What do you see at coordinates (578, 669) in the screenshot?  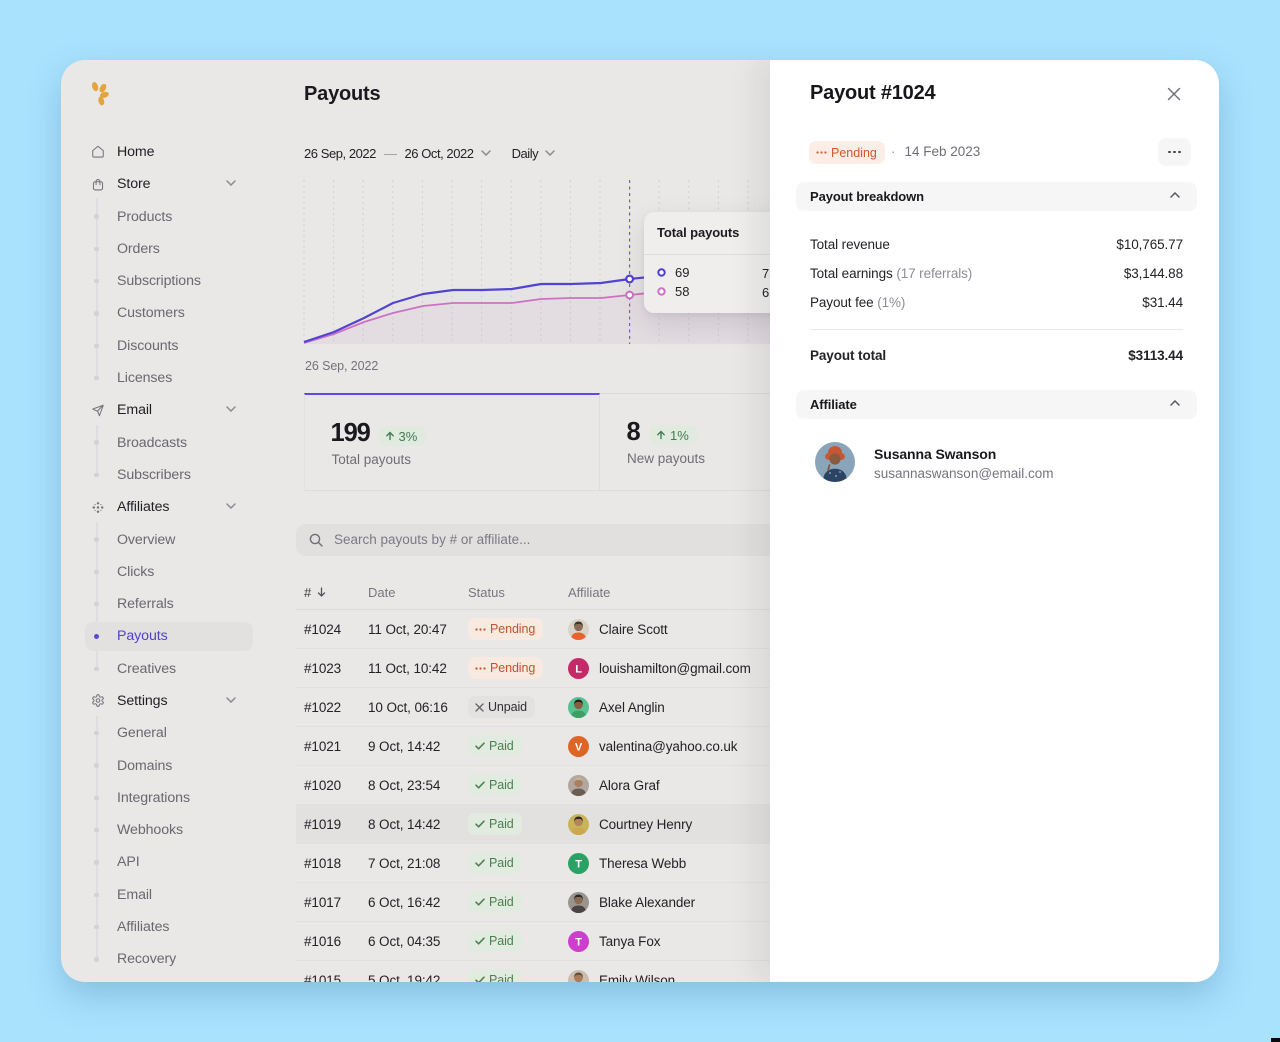 I see `svg-text: L` at bounding box center [578, 669].